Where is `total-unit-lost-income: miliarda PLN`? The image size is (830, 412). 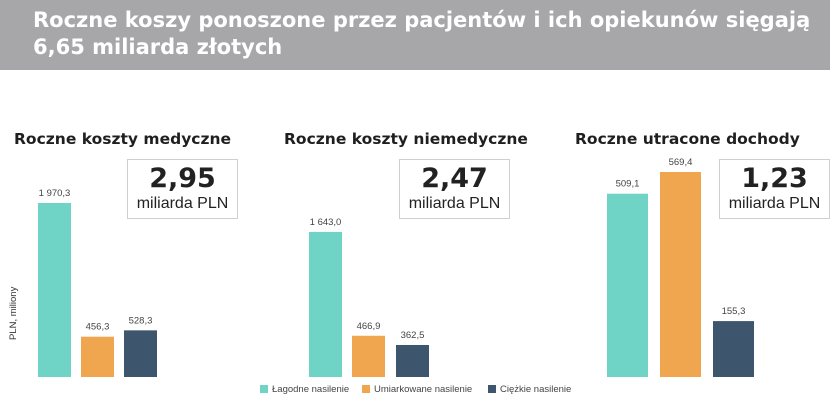
total-unit-lost-income: miliarda PLN is located at coordinates (774, 203).